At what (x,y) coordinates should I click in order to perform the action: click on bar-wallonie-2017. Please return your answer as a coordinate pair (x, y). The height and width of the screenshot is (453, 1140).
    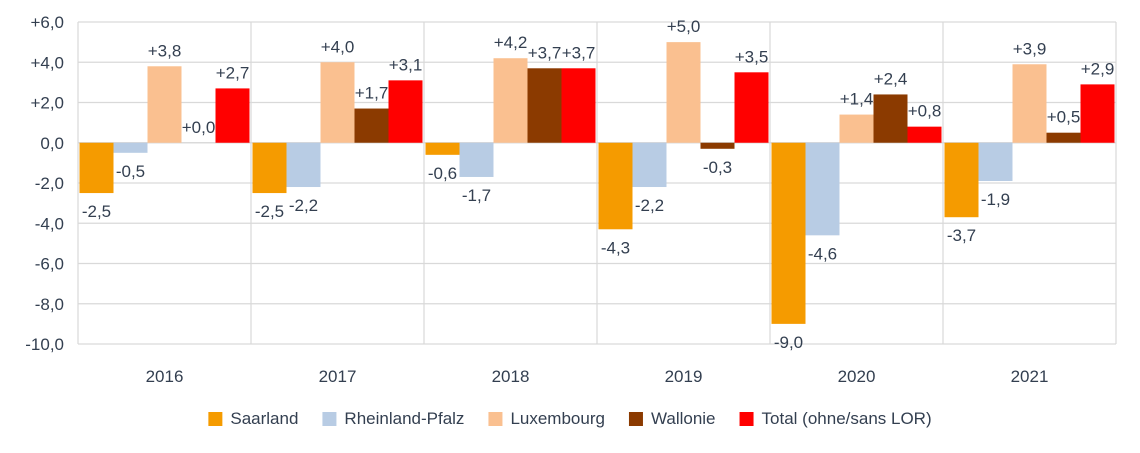
    Looking at the image, I should click on (371, 125).